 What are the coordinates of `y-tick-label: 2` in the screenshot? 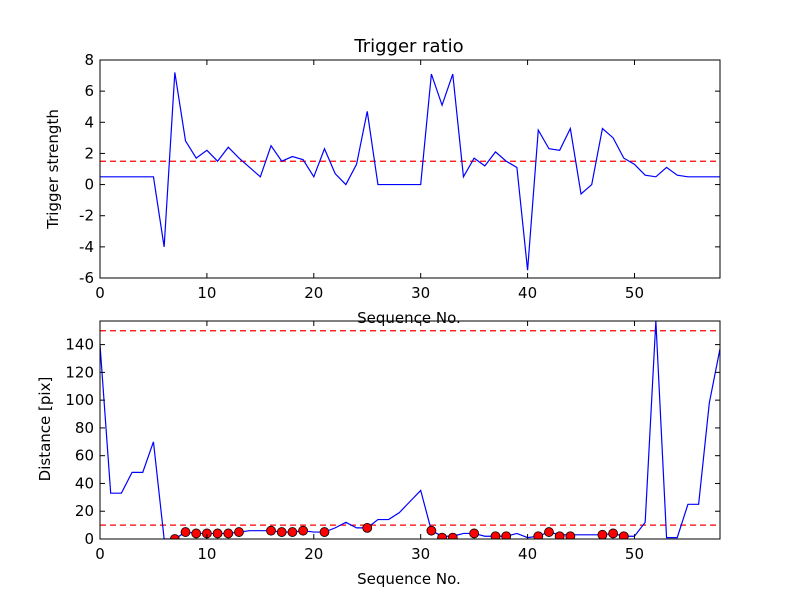 It's located at (89, 153).